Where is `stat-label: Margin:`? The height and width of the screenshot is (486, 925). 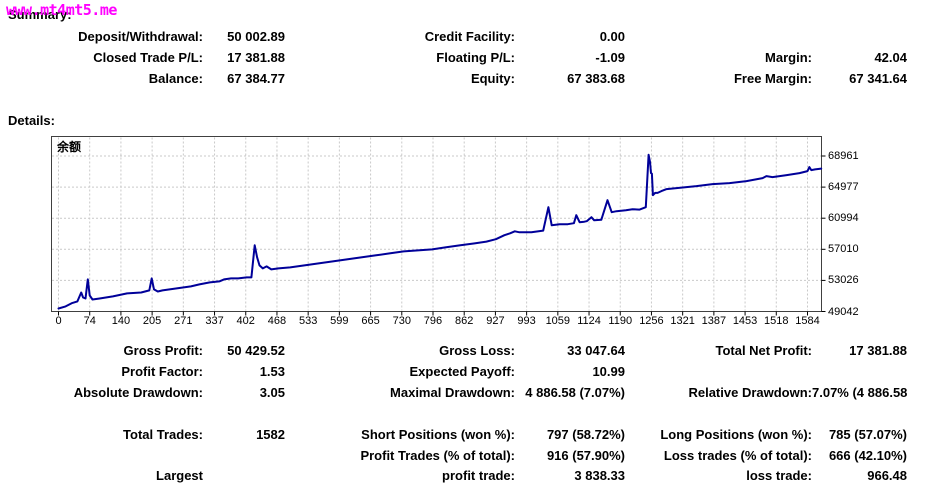 stat-label: Margin: is located at coordinates (788, 57).